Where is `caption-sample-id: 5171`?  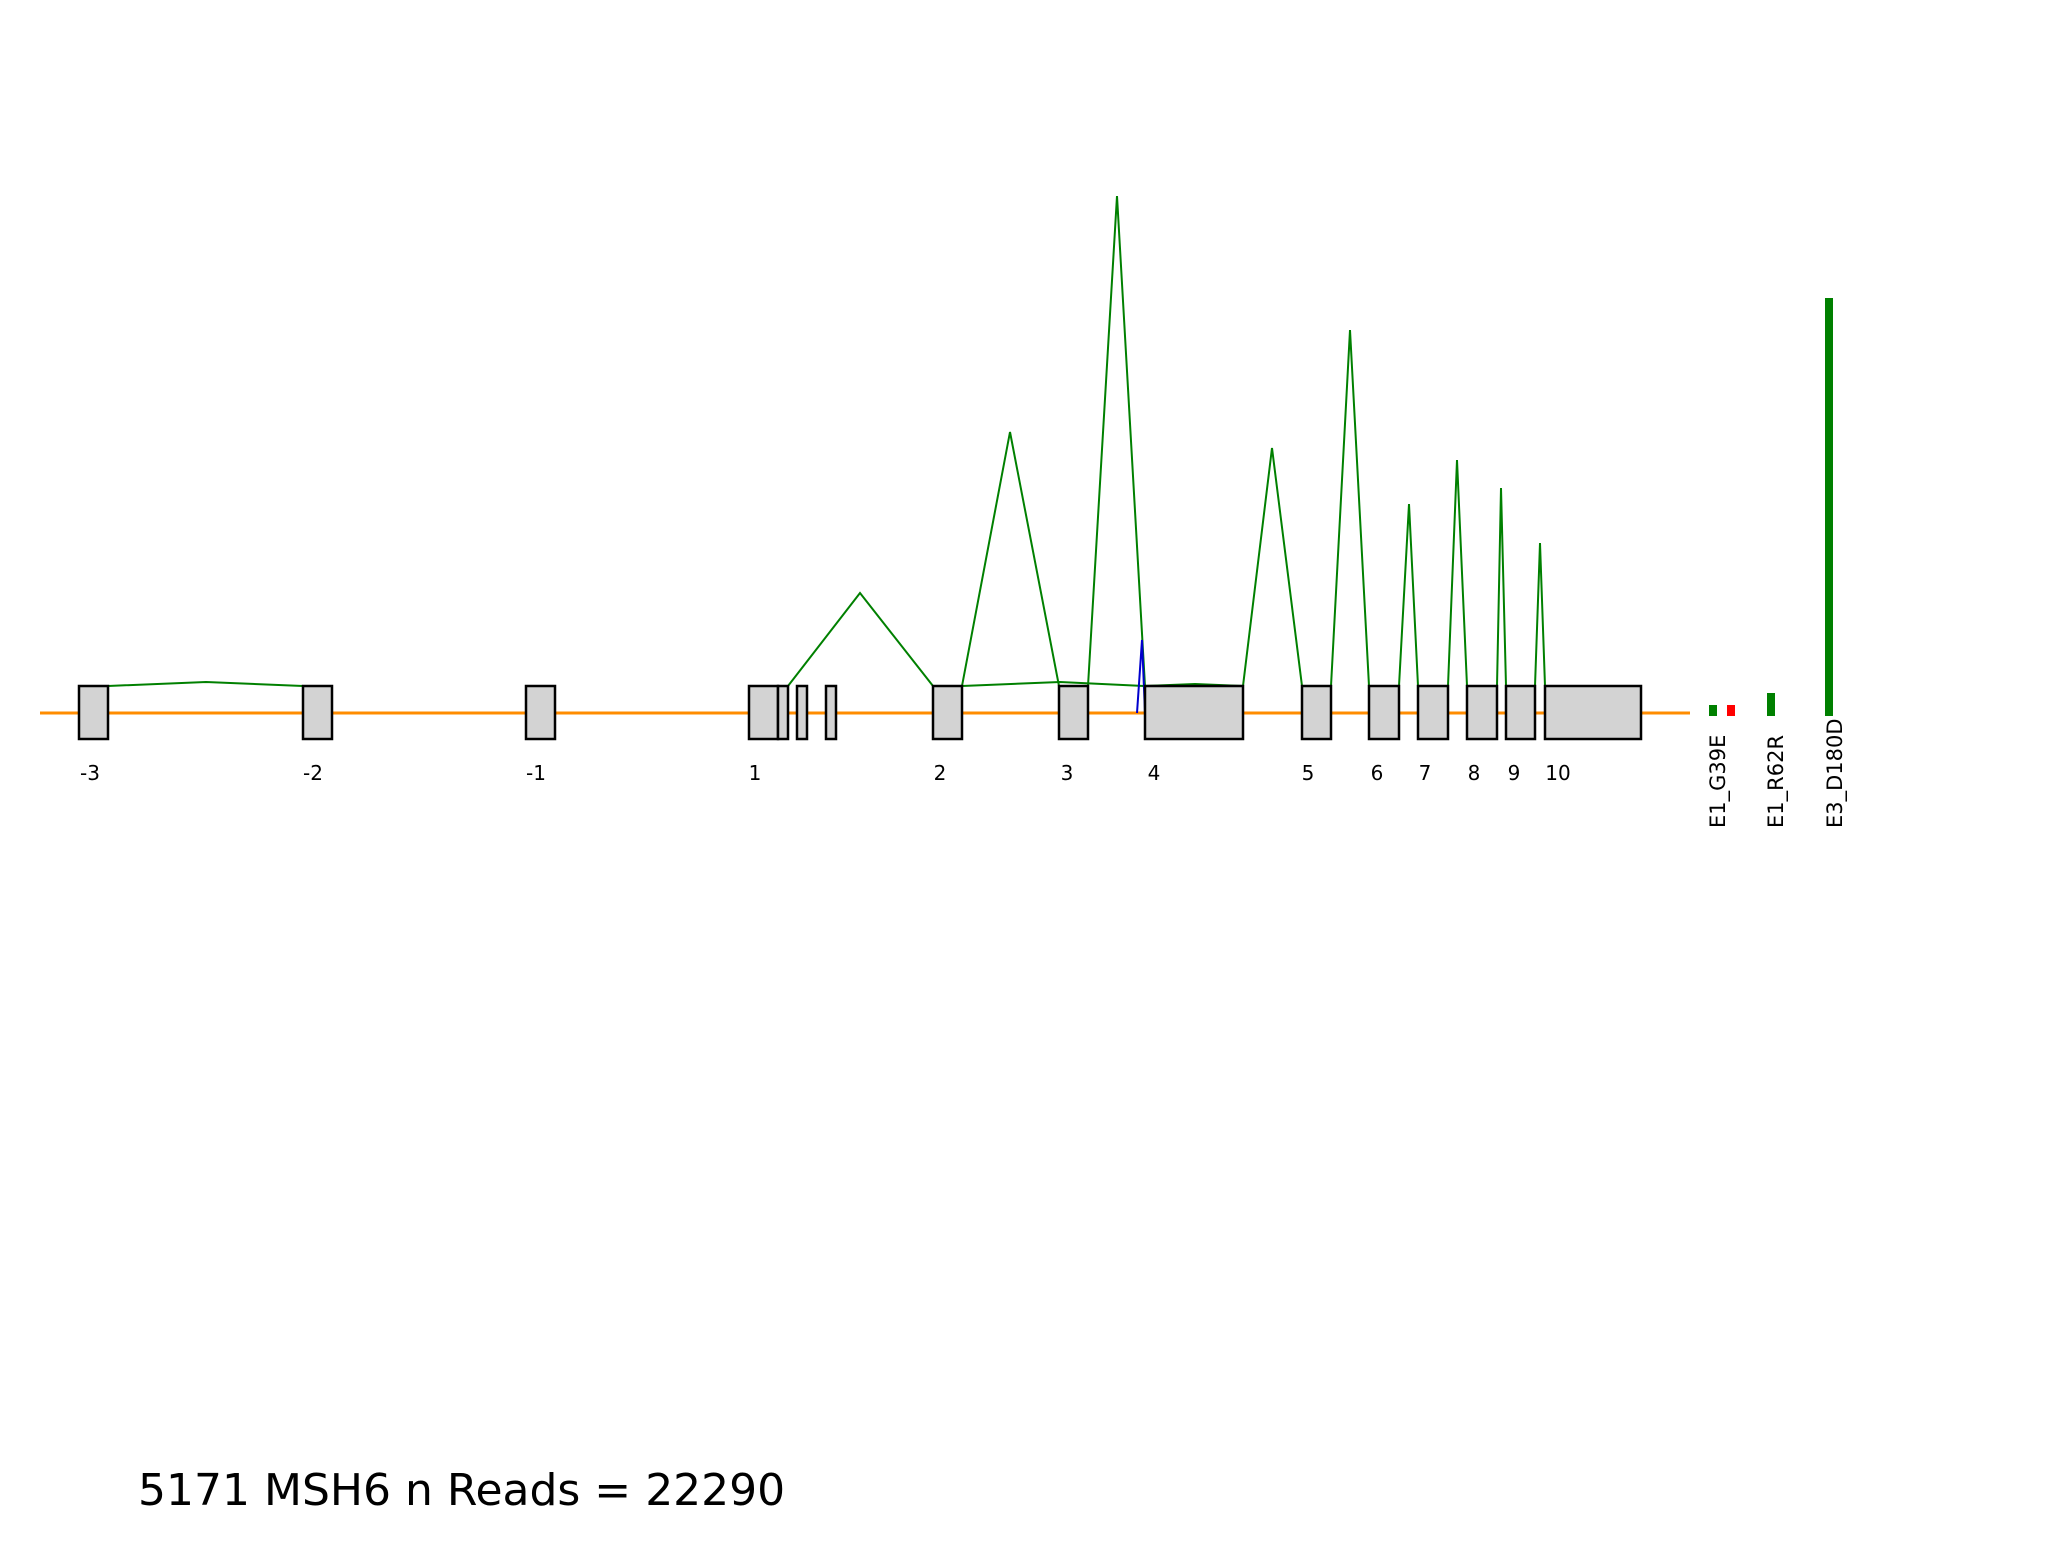 caption-sample-id: 5171 is located at coordinates (194, 1490).